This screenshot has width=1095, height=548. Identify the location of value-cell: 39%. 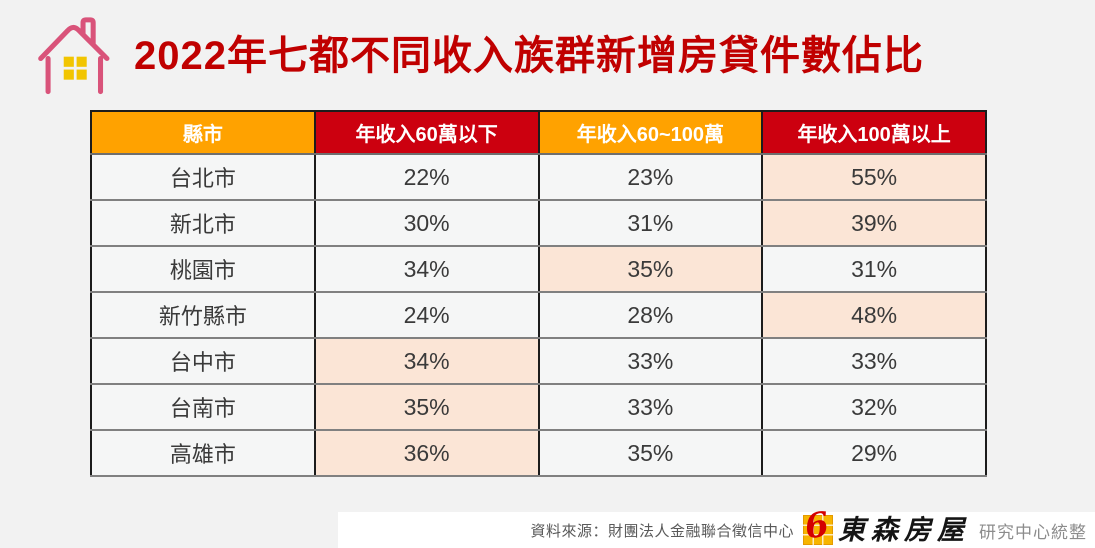
(874, 223).